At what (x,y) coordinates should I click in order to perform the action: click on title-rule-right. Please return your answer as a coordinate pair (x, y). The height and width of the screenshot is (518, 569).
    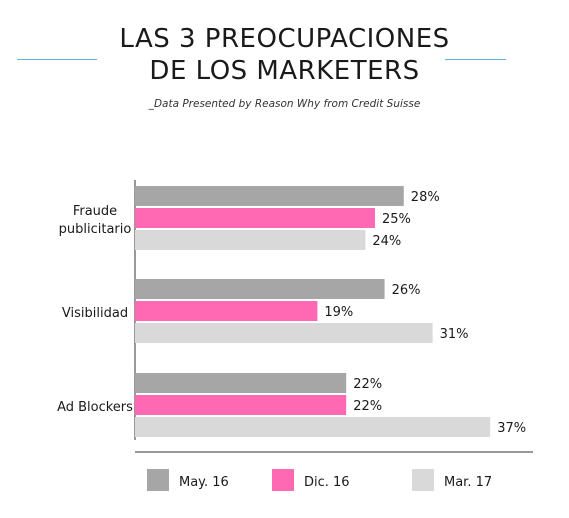
    Looking at the image, I should click on (475, 59).